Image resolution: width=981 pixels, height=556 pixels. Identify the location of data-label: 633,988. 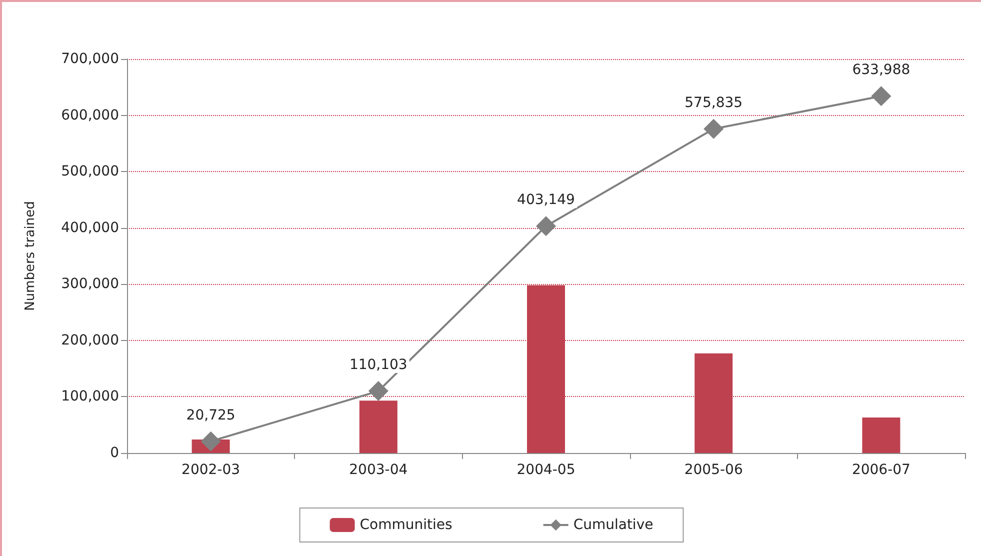
(881, 70).